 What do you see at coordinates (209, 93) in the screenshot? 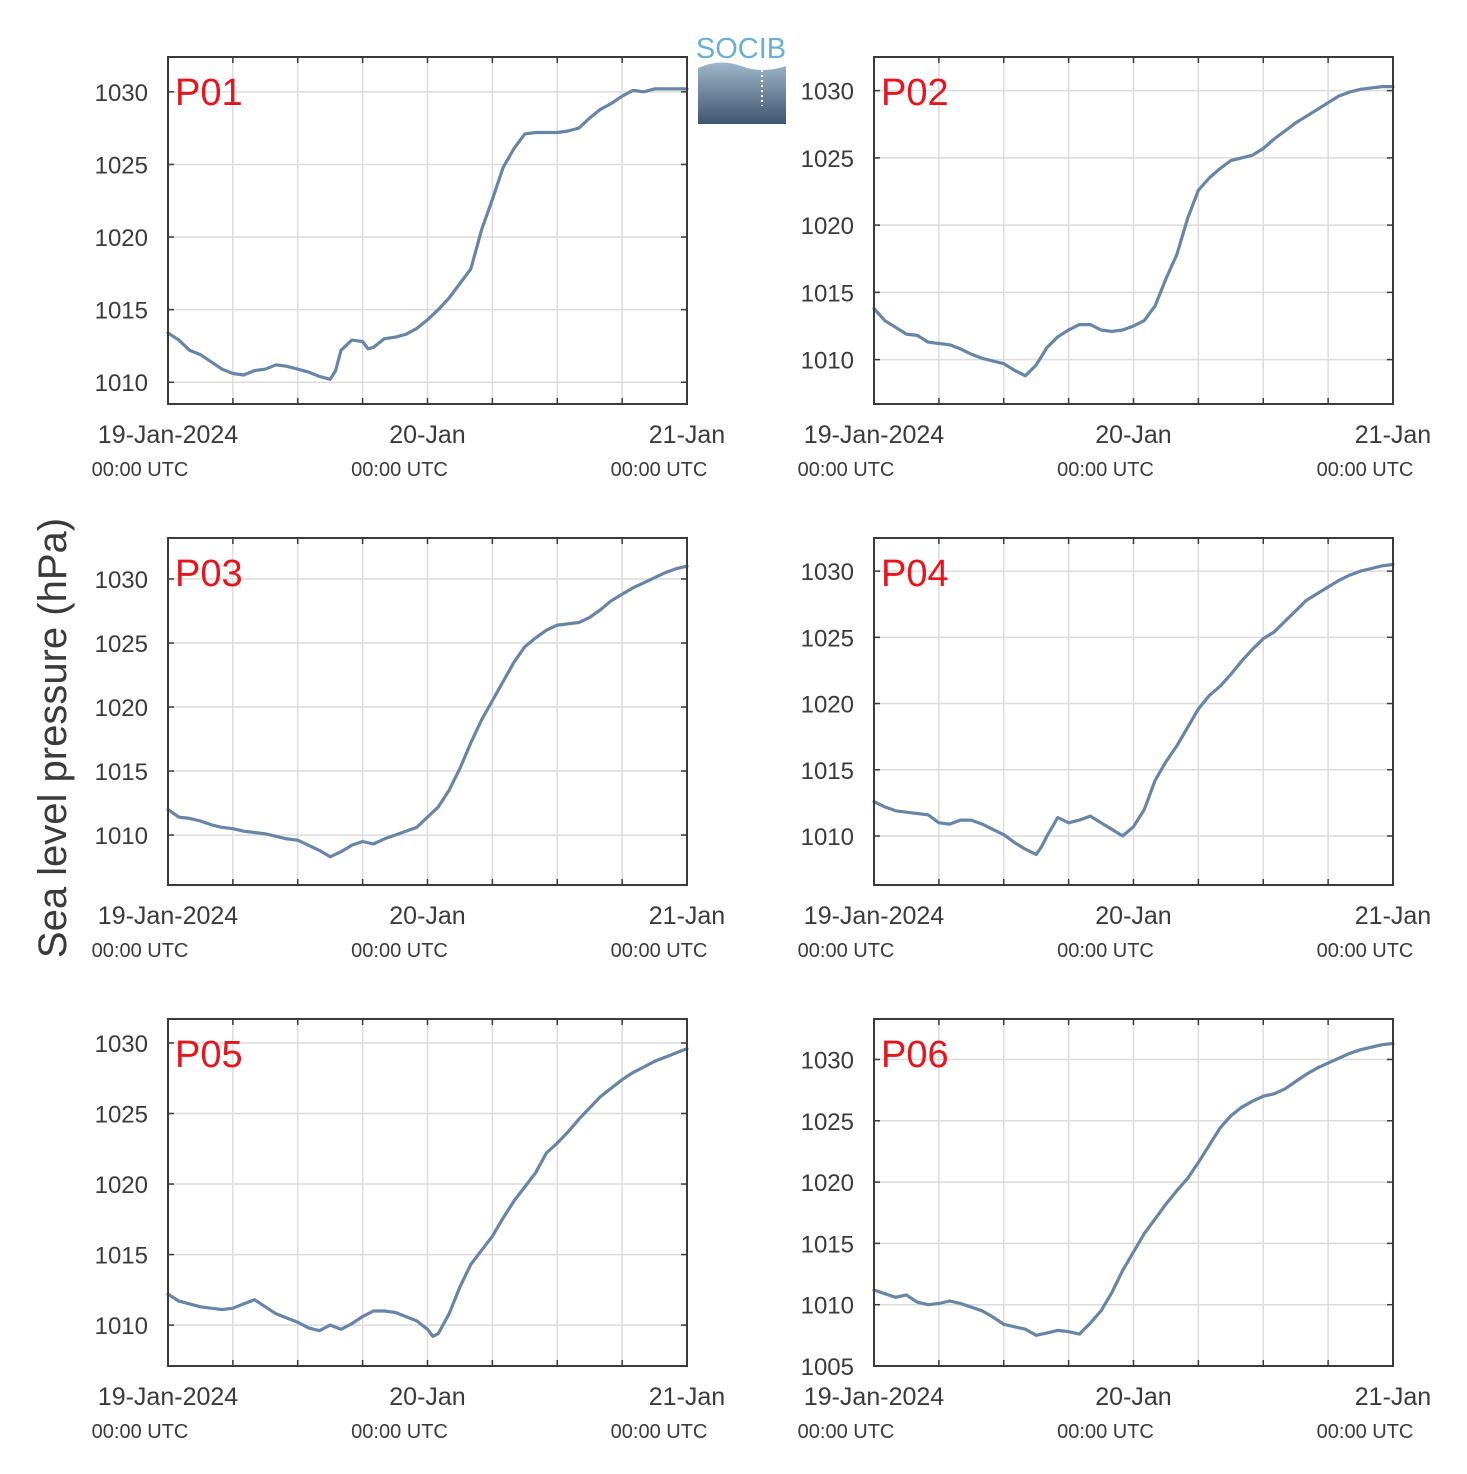
I see `panel-label: P01` at bounding box center [209, 93].